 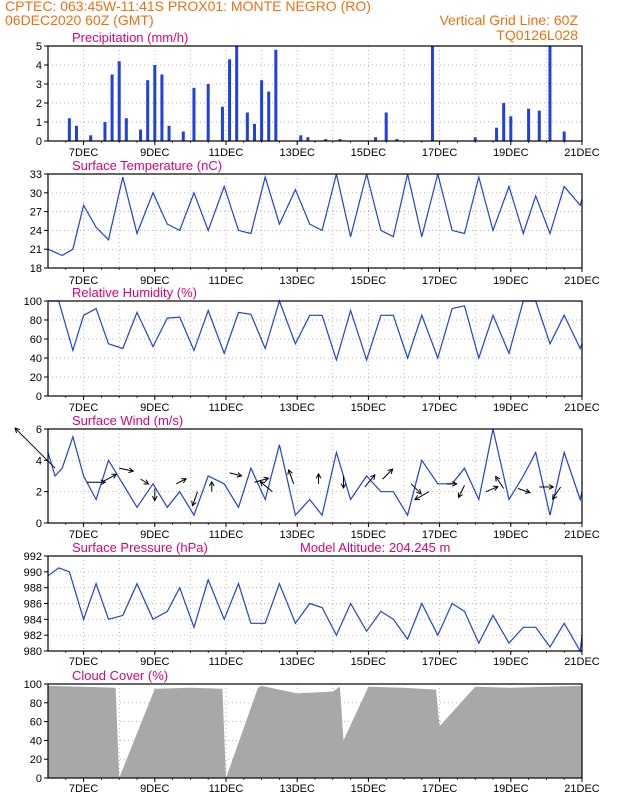 I want to click on y-tick-label: 1, so click(x=39, y=123).